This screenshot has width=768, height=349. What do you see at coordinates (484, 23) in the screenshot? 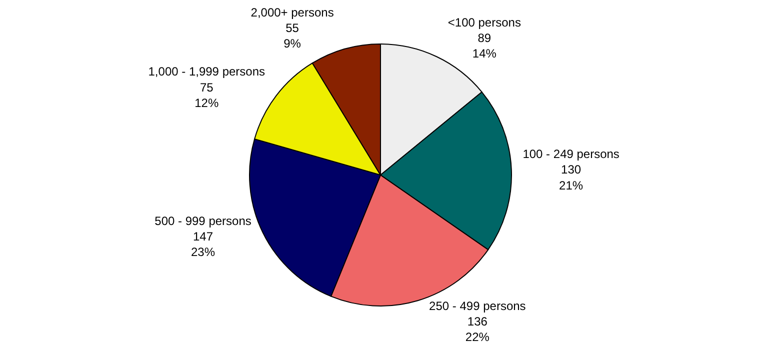
I see `slice-label: <100 persons` at bounding box center [484, 23].